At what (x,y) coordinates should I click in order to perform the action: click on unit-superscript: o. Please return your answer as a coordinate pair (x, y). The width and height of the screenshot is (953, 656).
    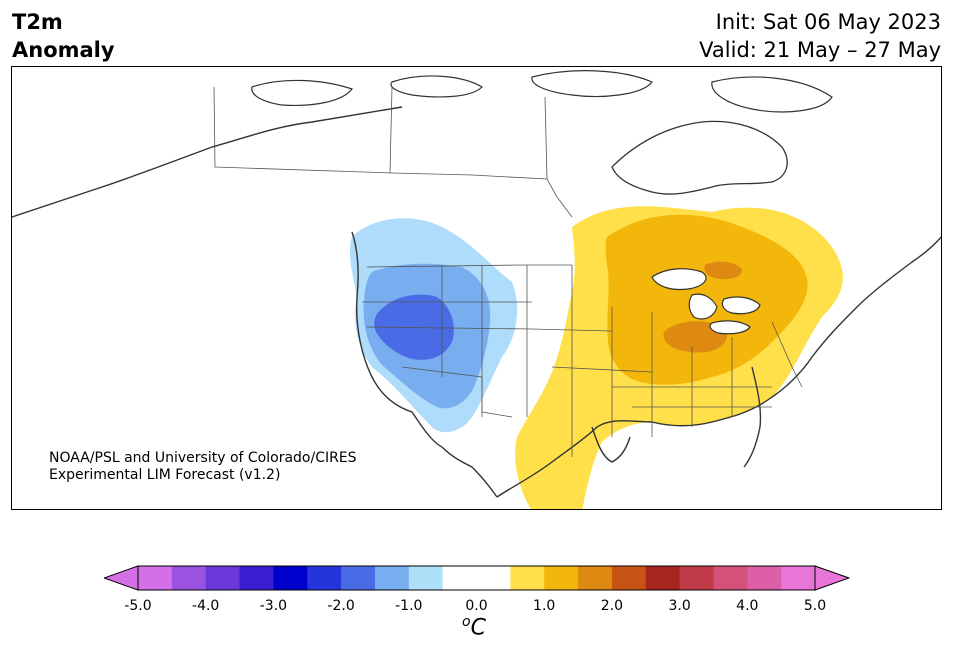
    Looking at the image, I should click on (466, 622).